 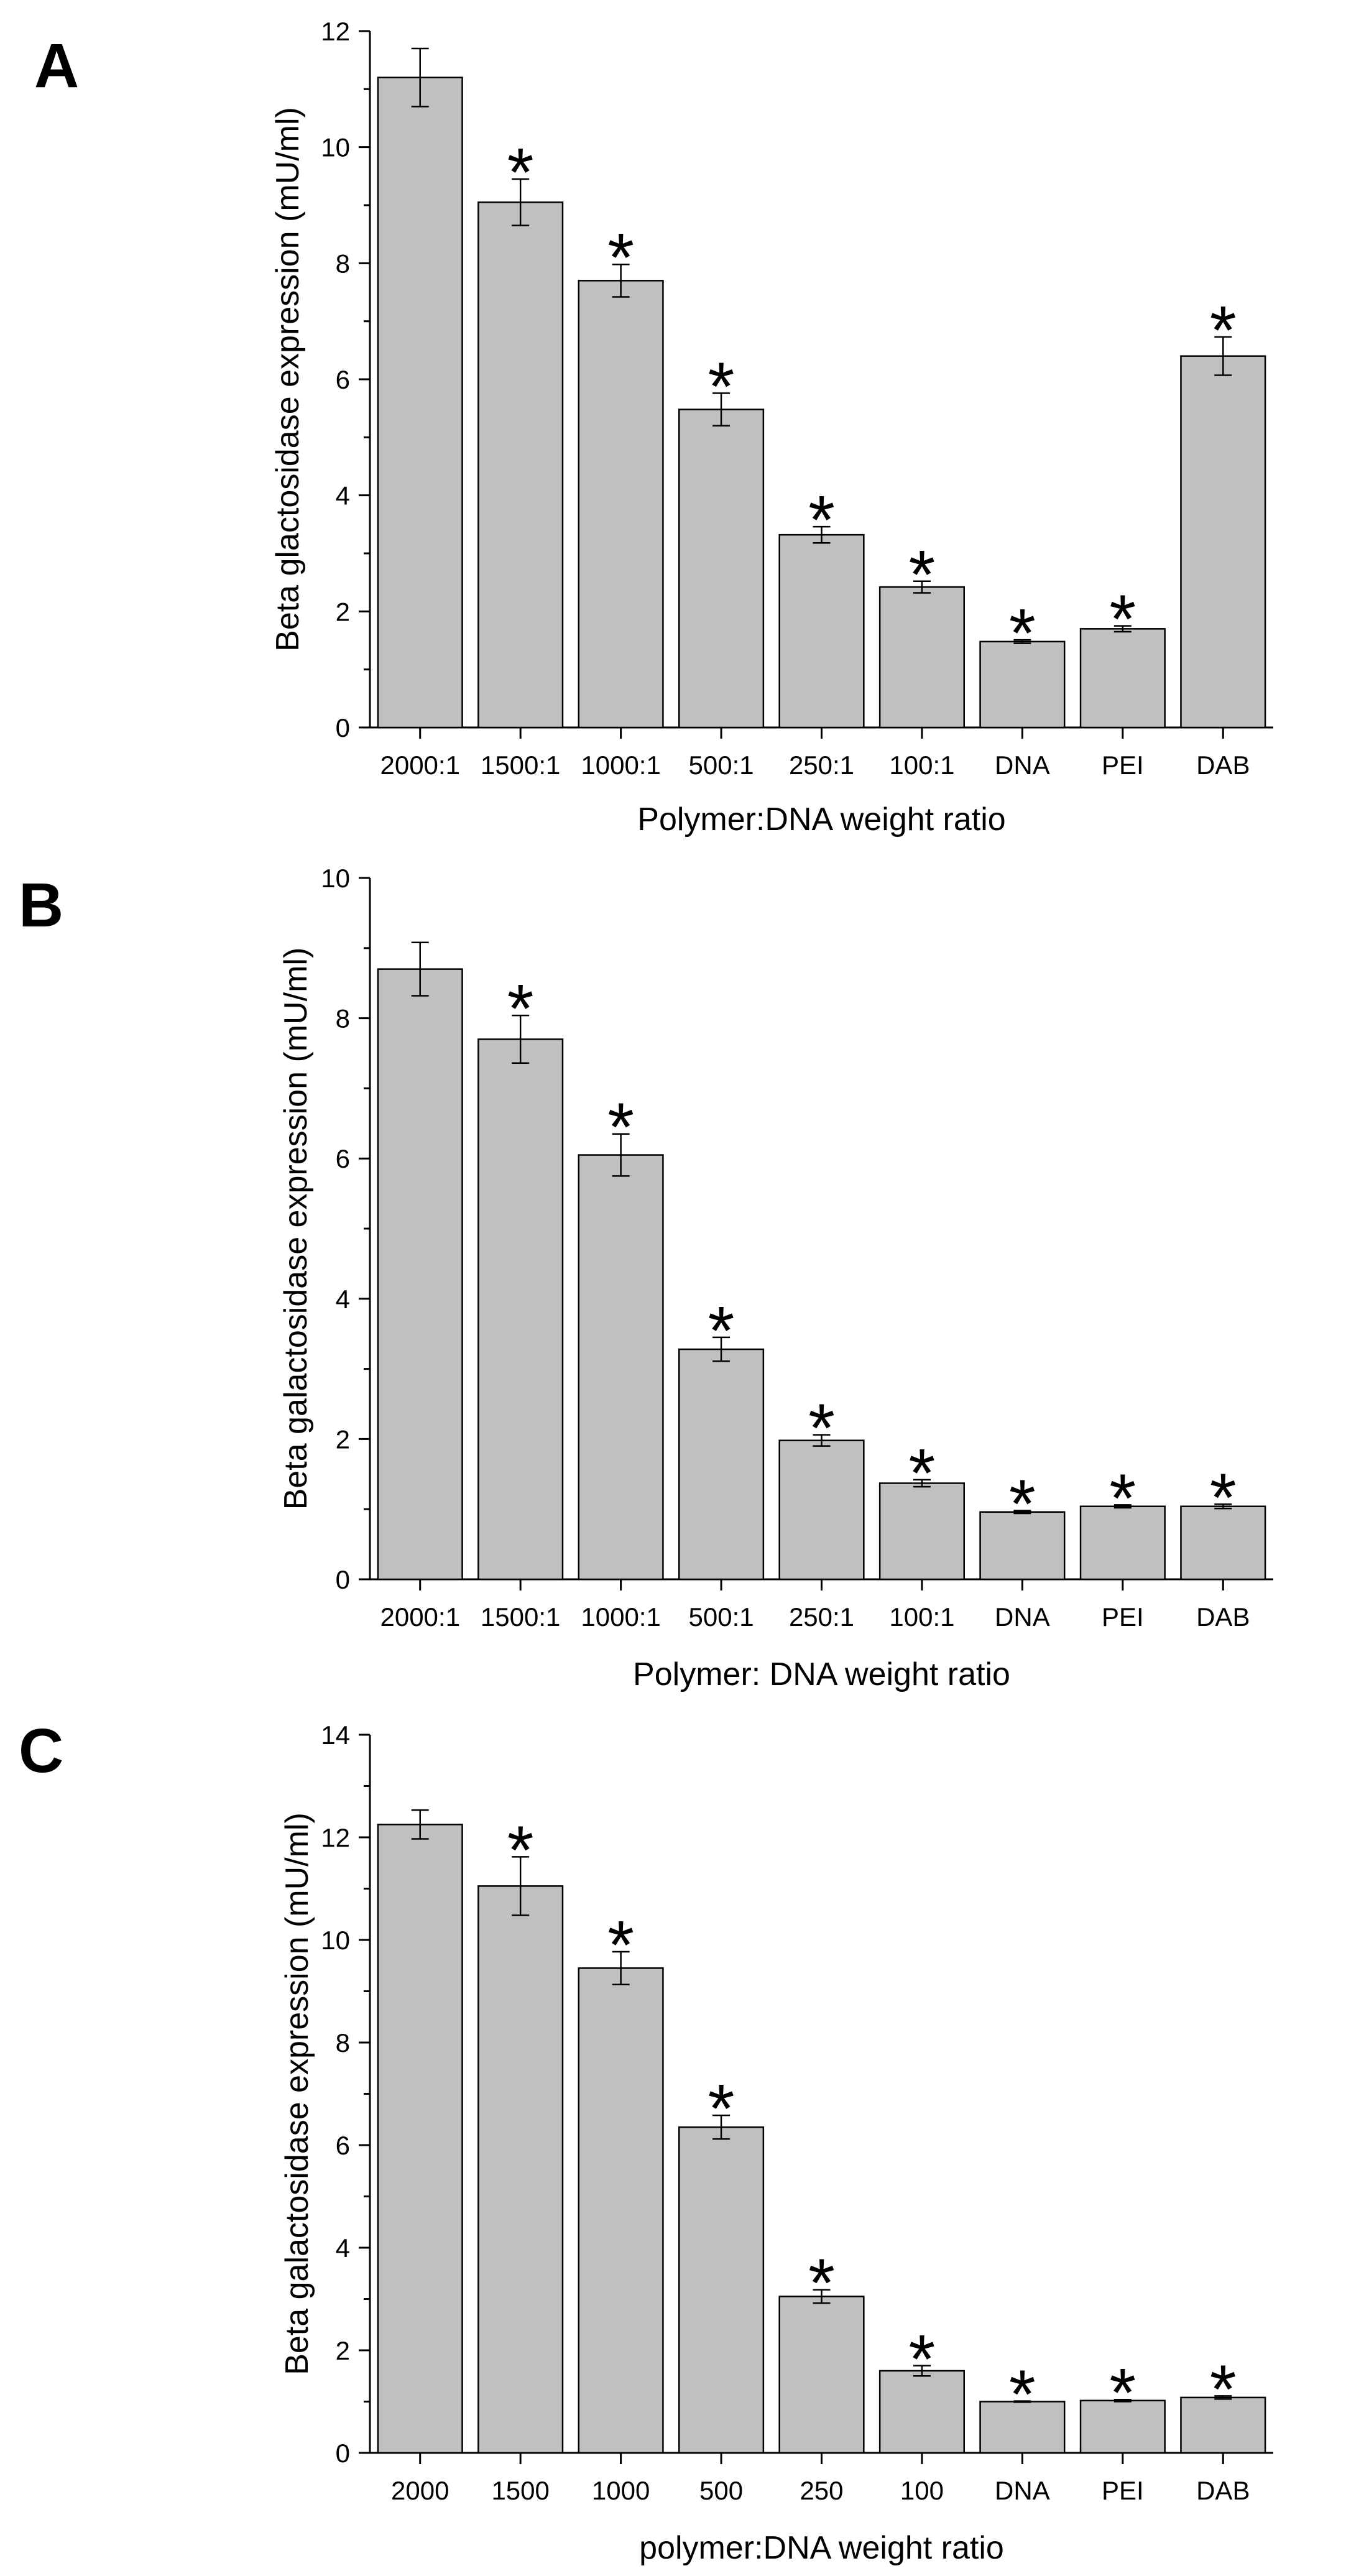 What do you see at coordinates (922, 2490) in the screenshot?
I see `x-tick-label: 100` at bounding box center [922, 2490].